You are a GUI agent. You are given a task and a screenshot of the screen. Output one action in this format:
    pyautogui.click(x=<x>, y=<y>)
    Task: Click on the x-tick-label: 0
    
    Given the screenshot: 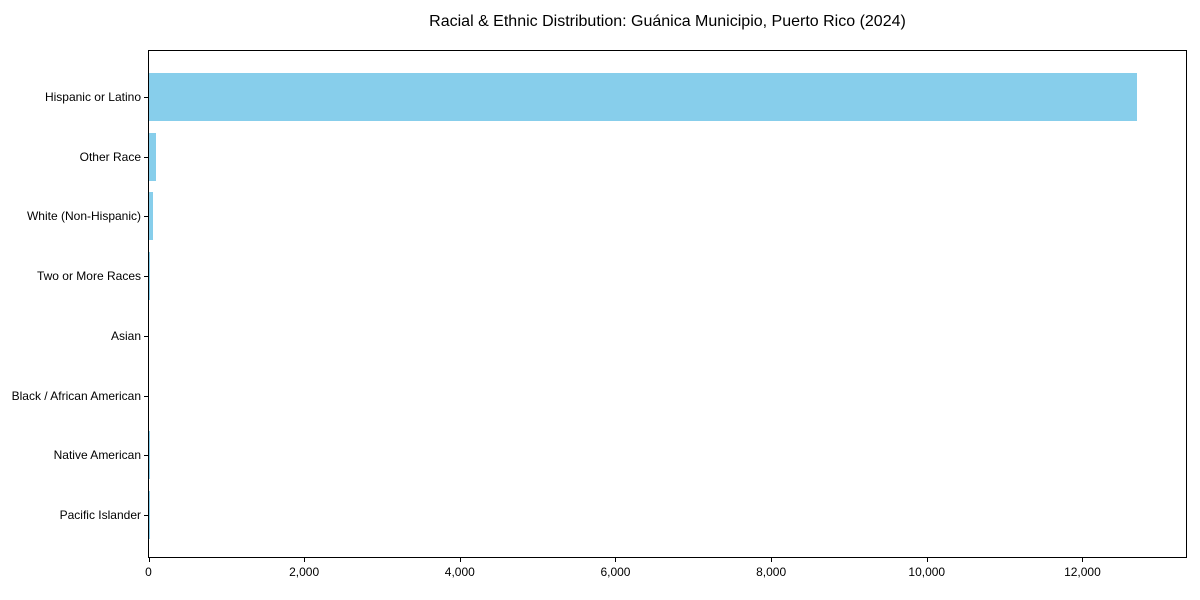 What is the action you would take?
    pyautogui.click(x=148, y=572)
    